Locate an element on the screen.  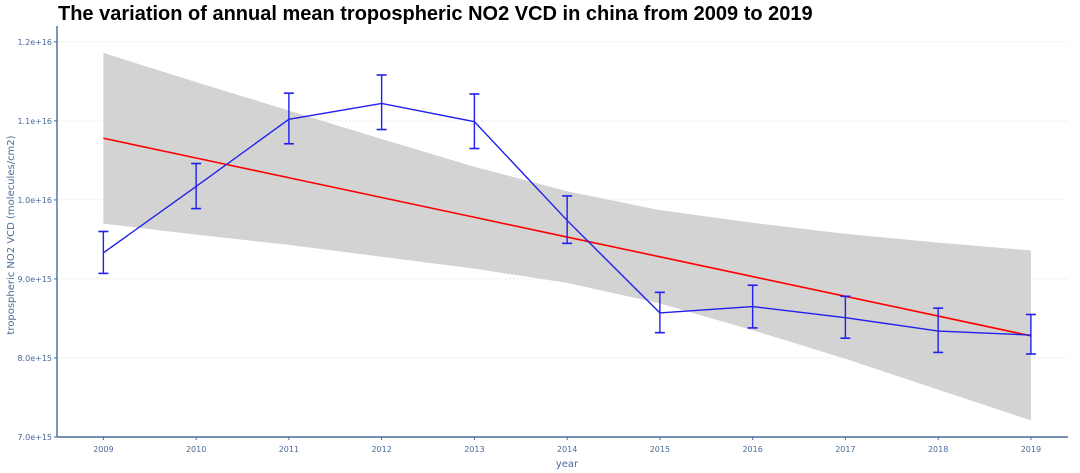
error-bar-2014 is located at coordinates (567, 220).